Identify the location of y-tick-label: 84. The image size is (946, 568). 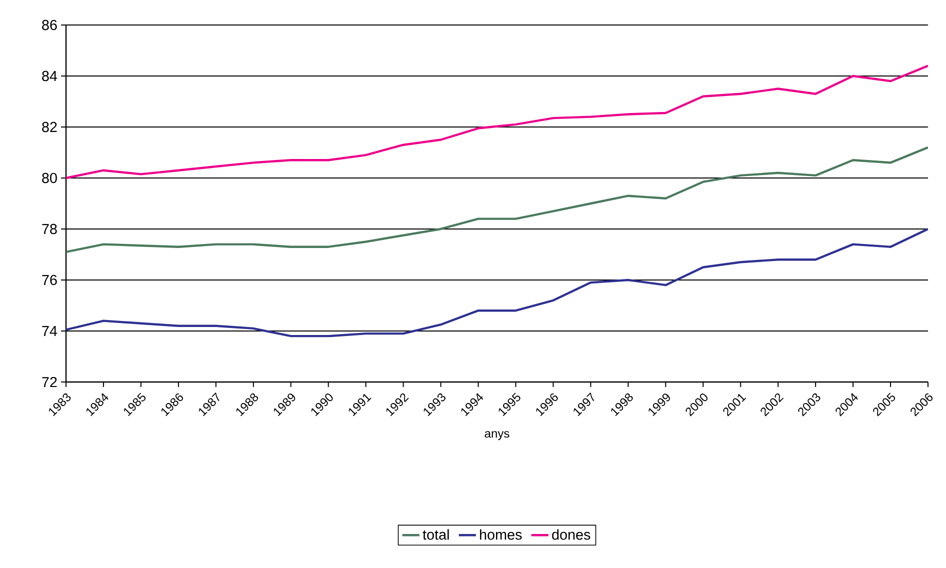
(50, 76).